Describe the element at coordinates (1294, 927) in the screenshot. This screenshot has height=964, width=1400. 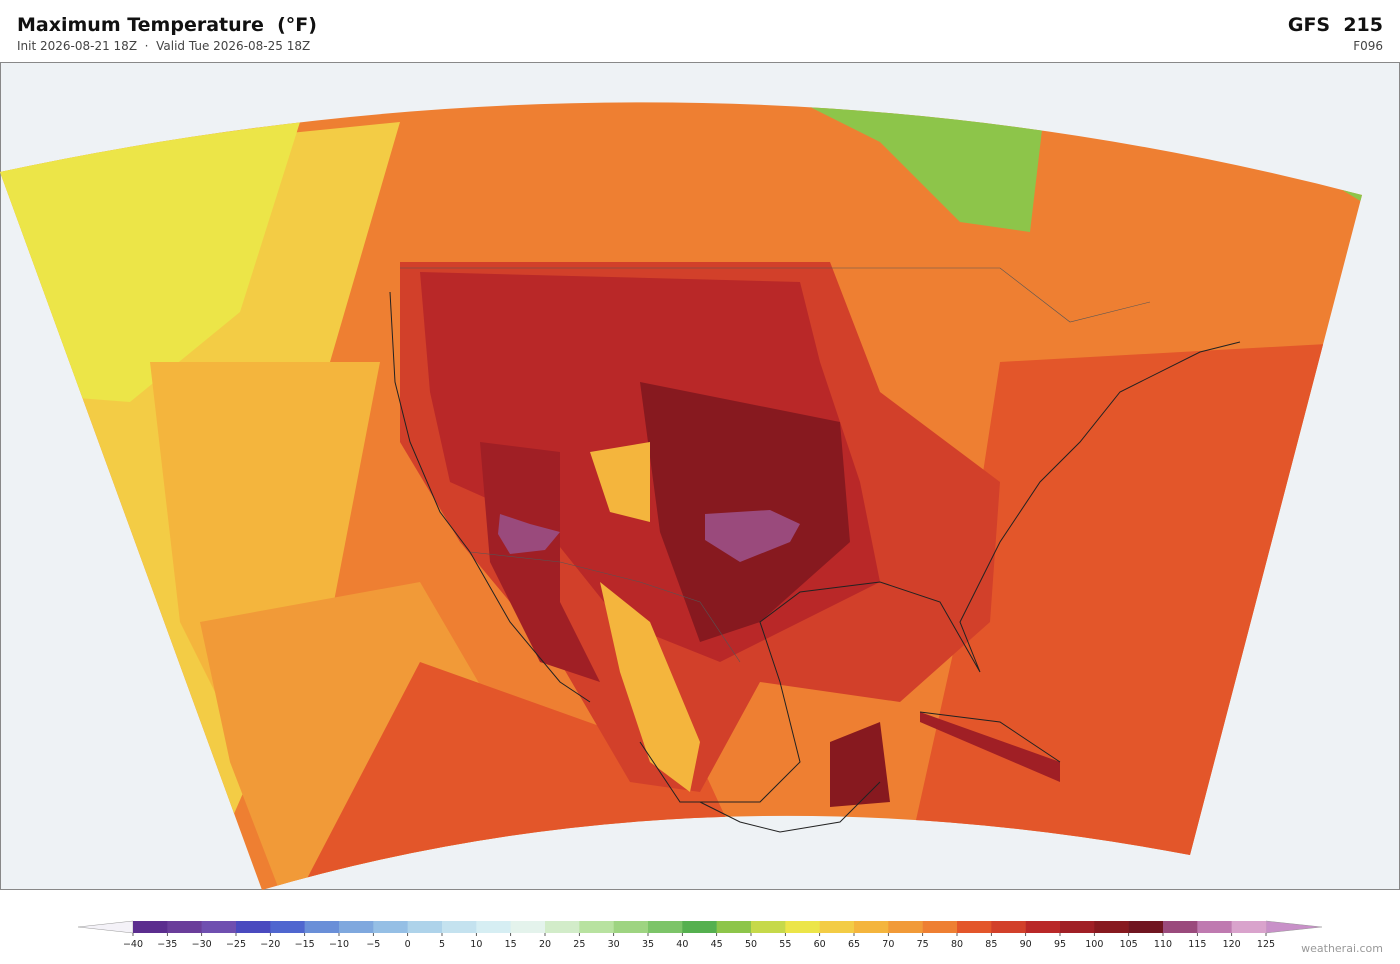
I see `colorbar-over` at that location.